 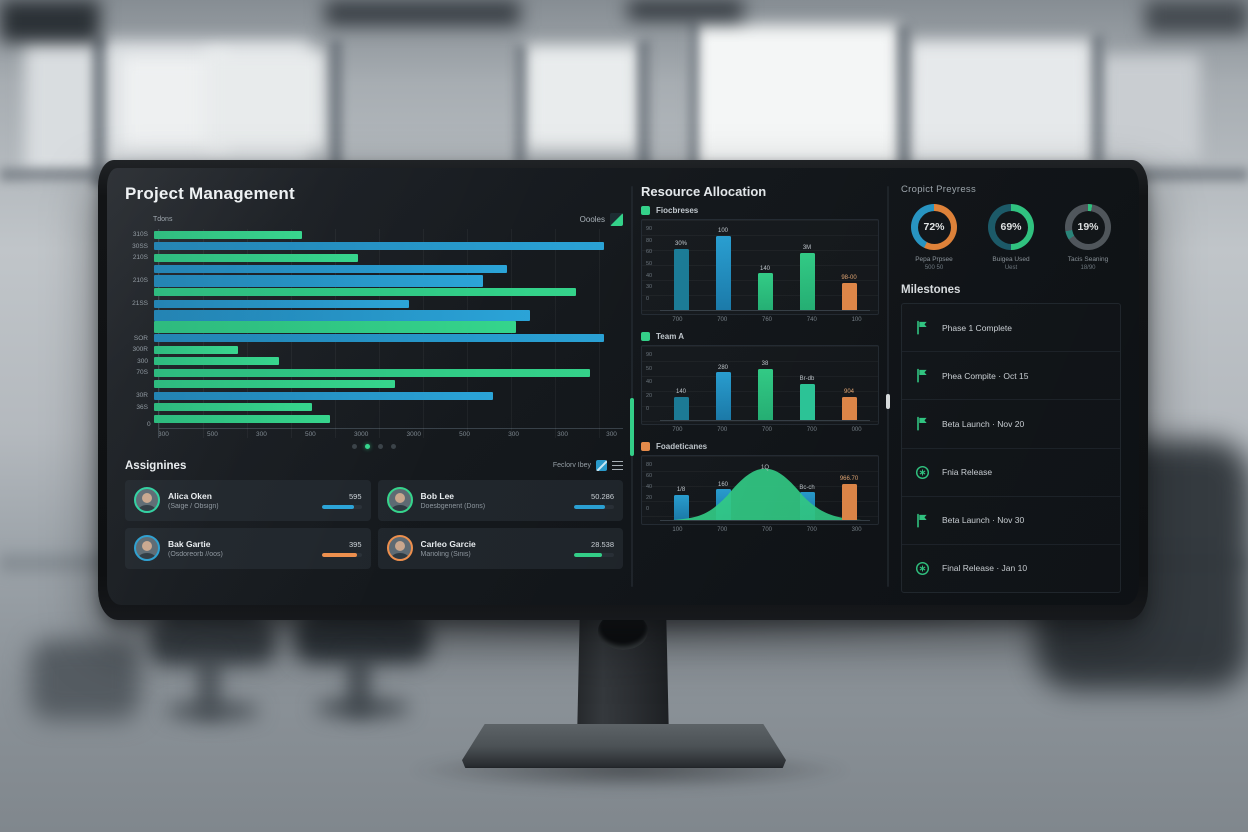 I want to click on hbar-row: 30R, so click(x=374, y=396).